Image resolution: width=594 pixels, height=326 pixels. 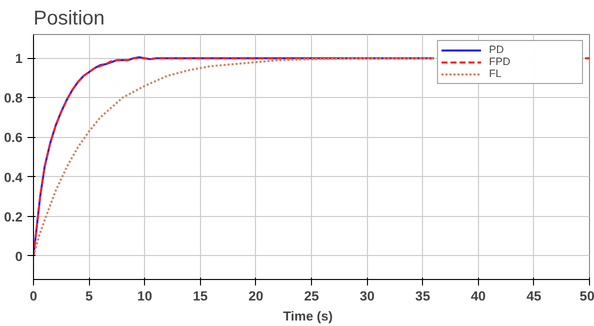 What do you see at coordinates (14, 177) in the screenshot?
I see `y-tick-label: 0.4` at bounding box center [14, 177].